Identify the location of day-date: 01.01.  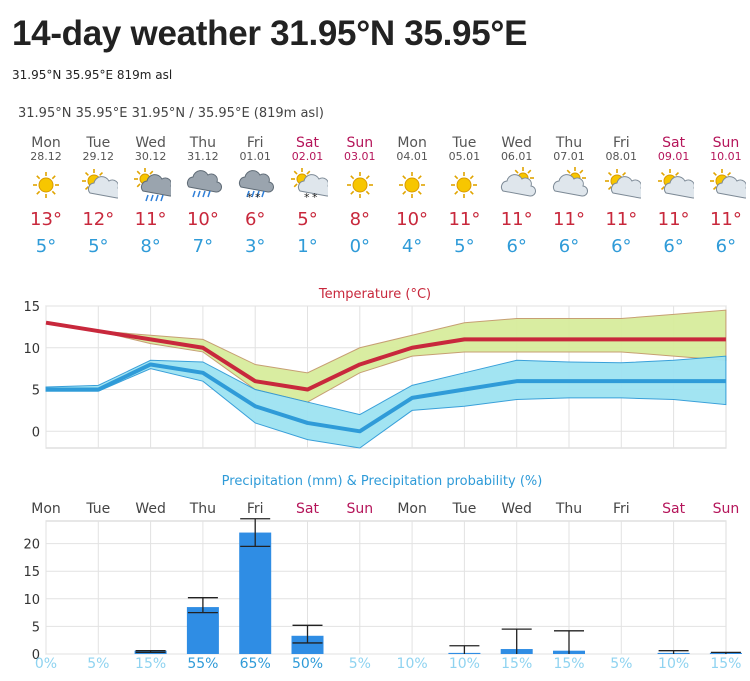
(255, 156).